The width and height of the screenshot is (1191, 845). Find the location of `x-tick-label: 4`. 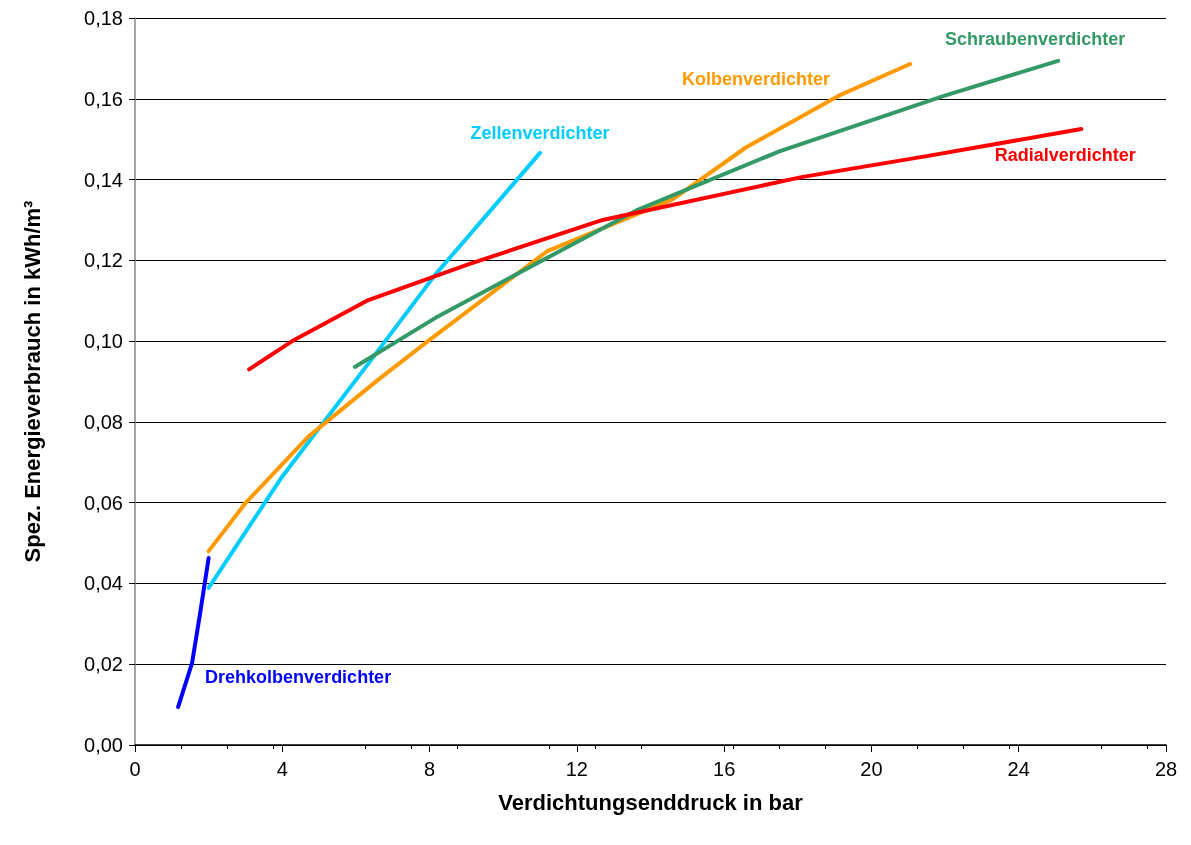

x-tick-label: 4 is located at coordinates (282, 769).